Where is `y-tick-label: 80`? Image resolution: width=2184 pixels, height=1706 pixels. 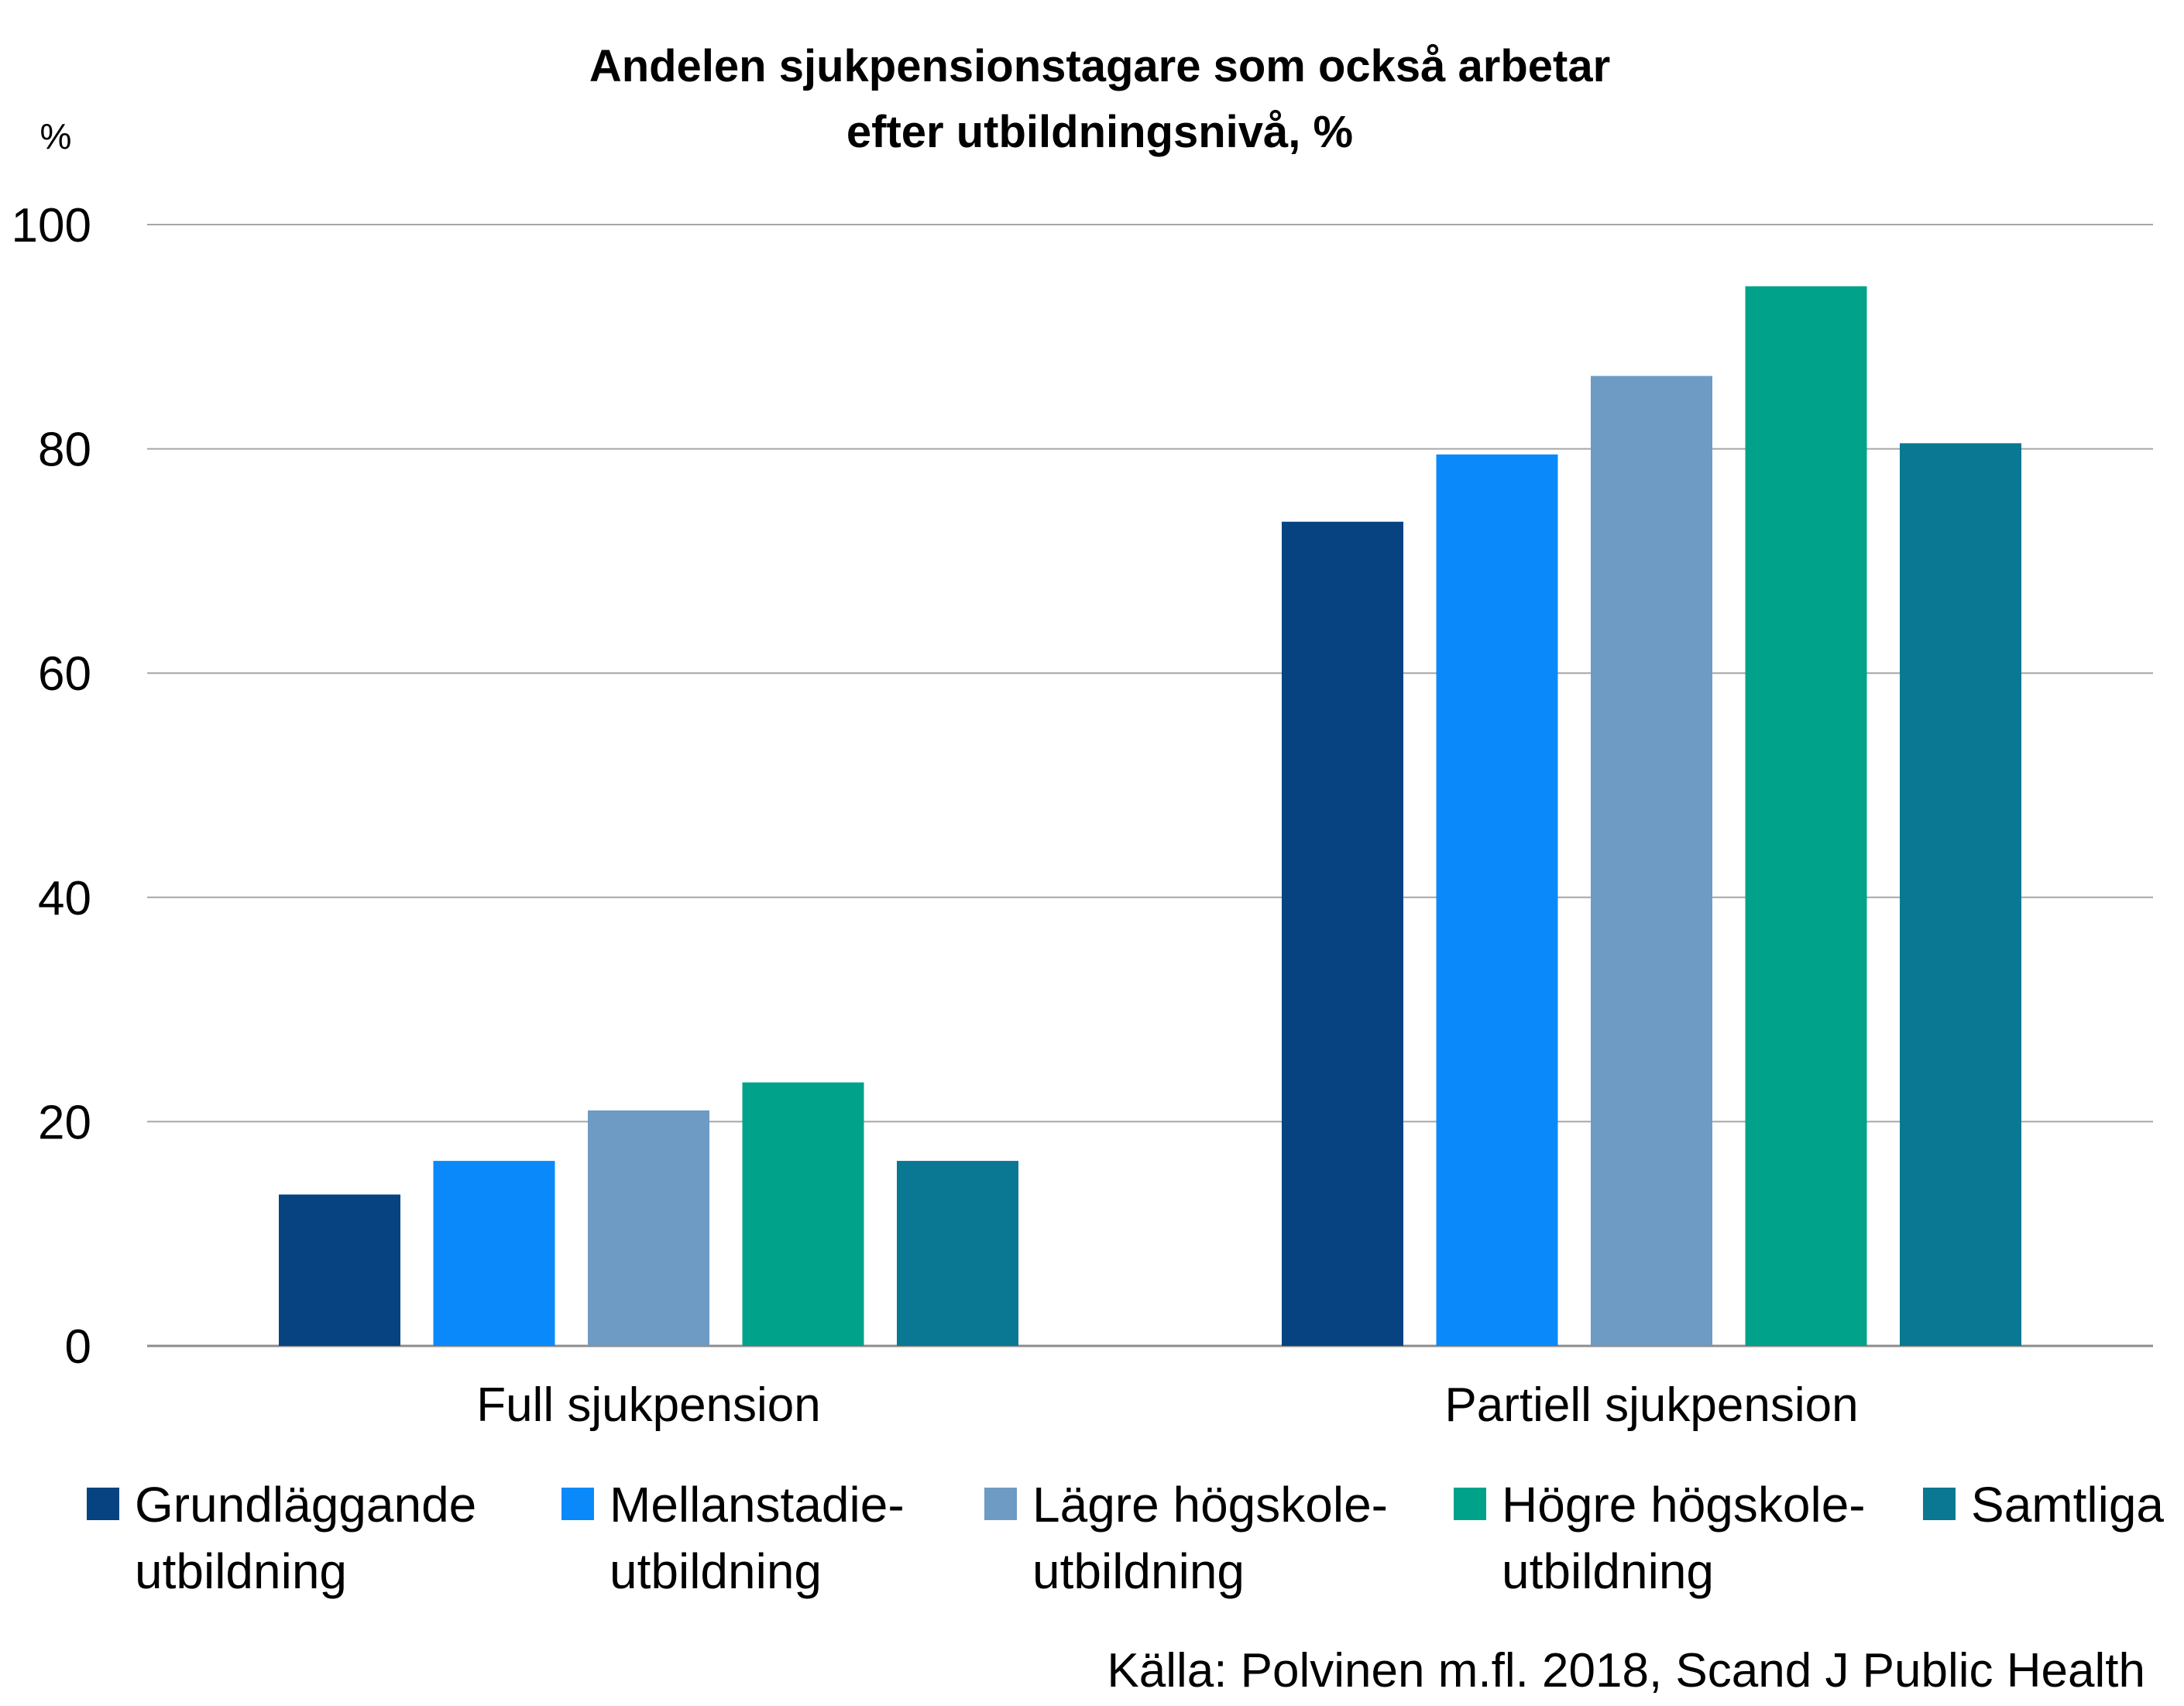
y-tick-label: 80 is located at coordinates (64, 450).